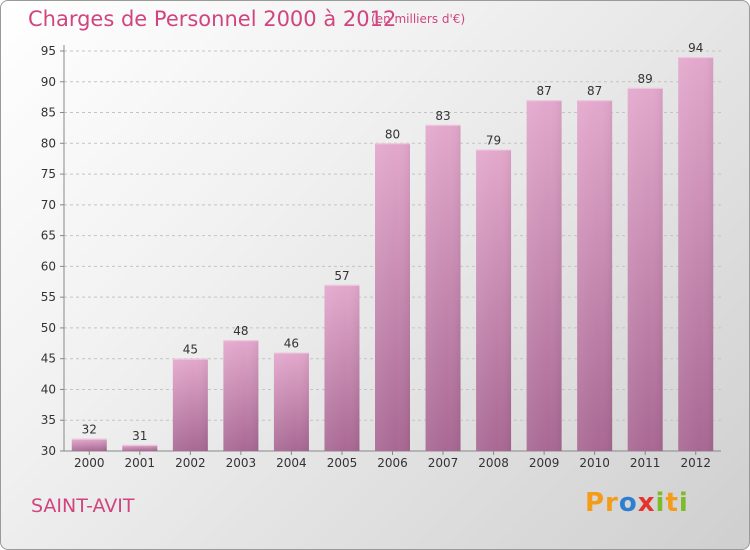 This screenshot has height=550, width=750. I want to click on x-tick-label: 2005, so click(342, 463).